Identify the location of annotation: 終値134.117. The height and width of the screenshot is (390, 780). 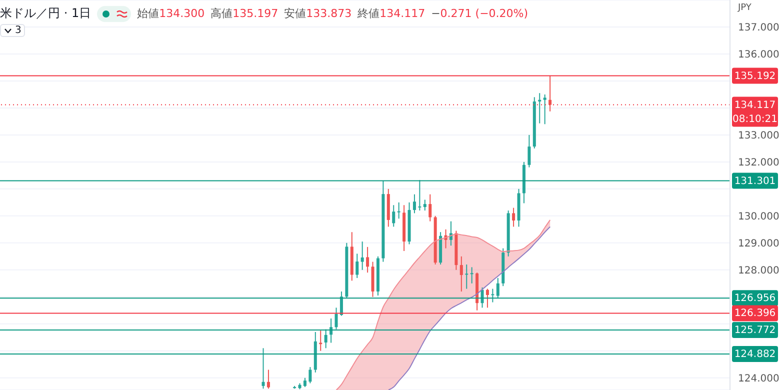
(392, 13).